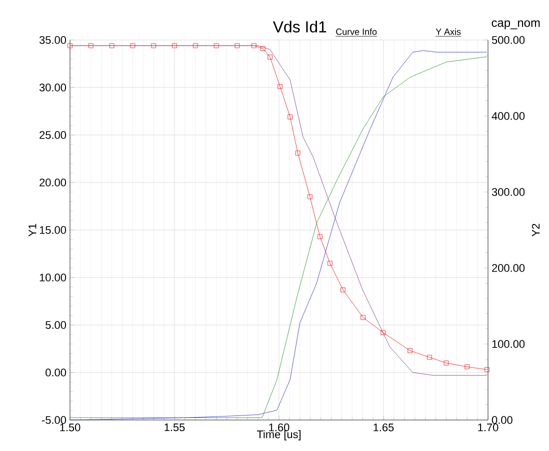  What do you see at coordinates (502, 420) in the screenshot?
I see `y2-tick-label: 0.00` at bounding box center [502, 420].